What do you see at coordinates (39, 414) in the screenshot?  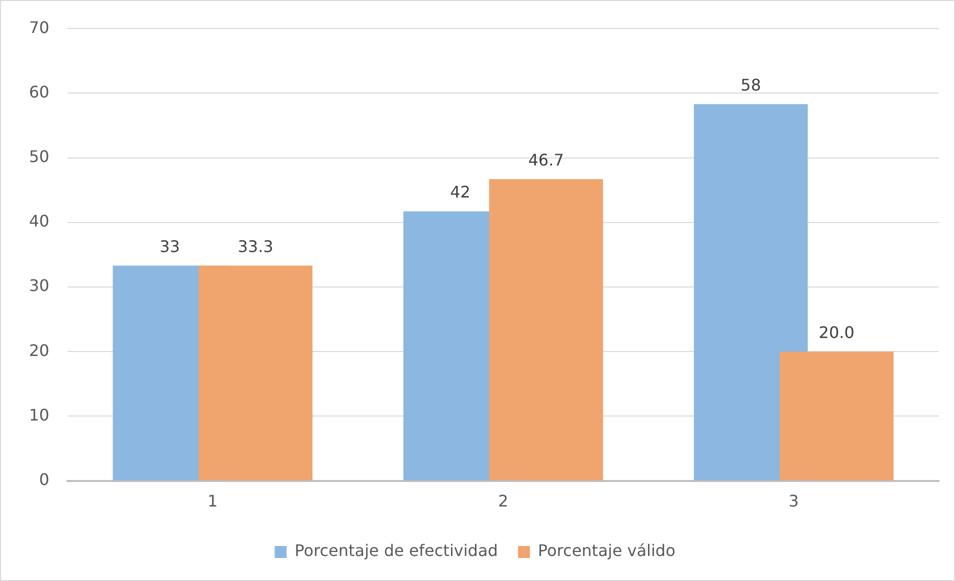 I see `y-tick-label: 10` at bounding box center [39, 414].